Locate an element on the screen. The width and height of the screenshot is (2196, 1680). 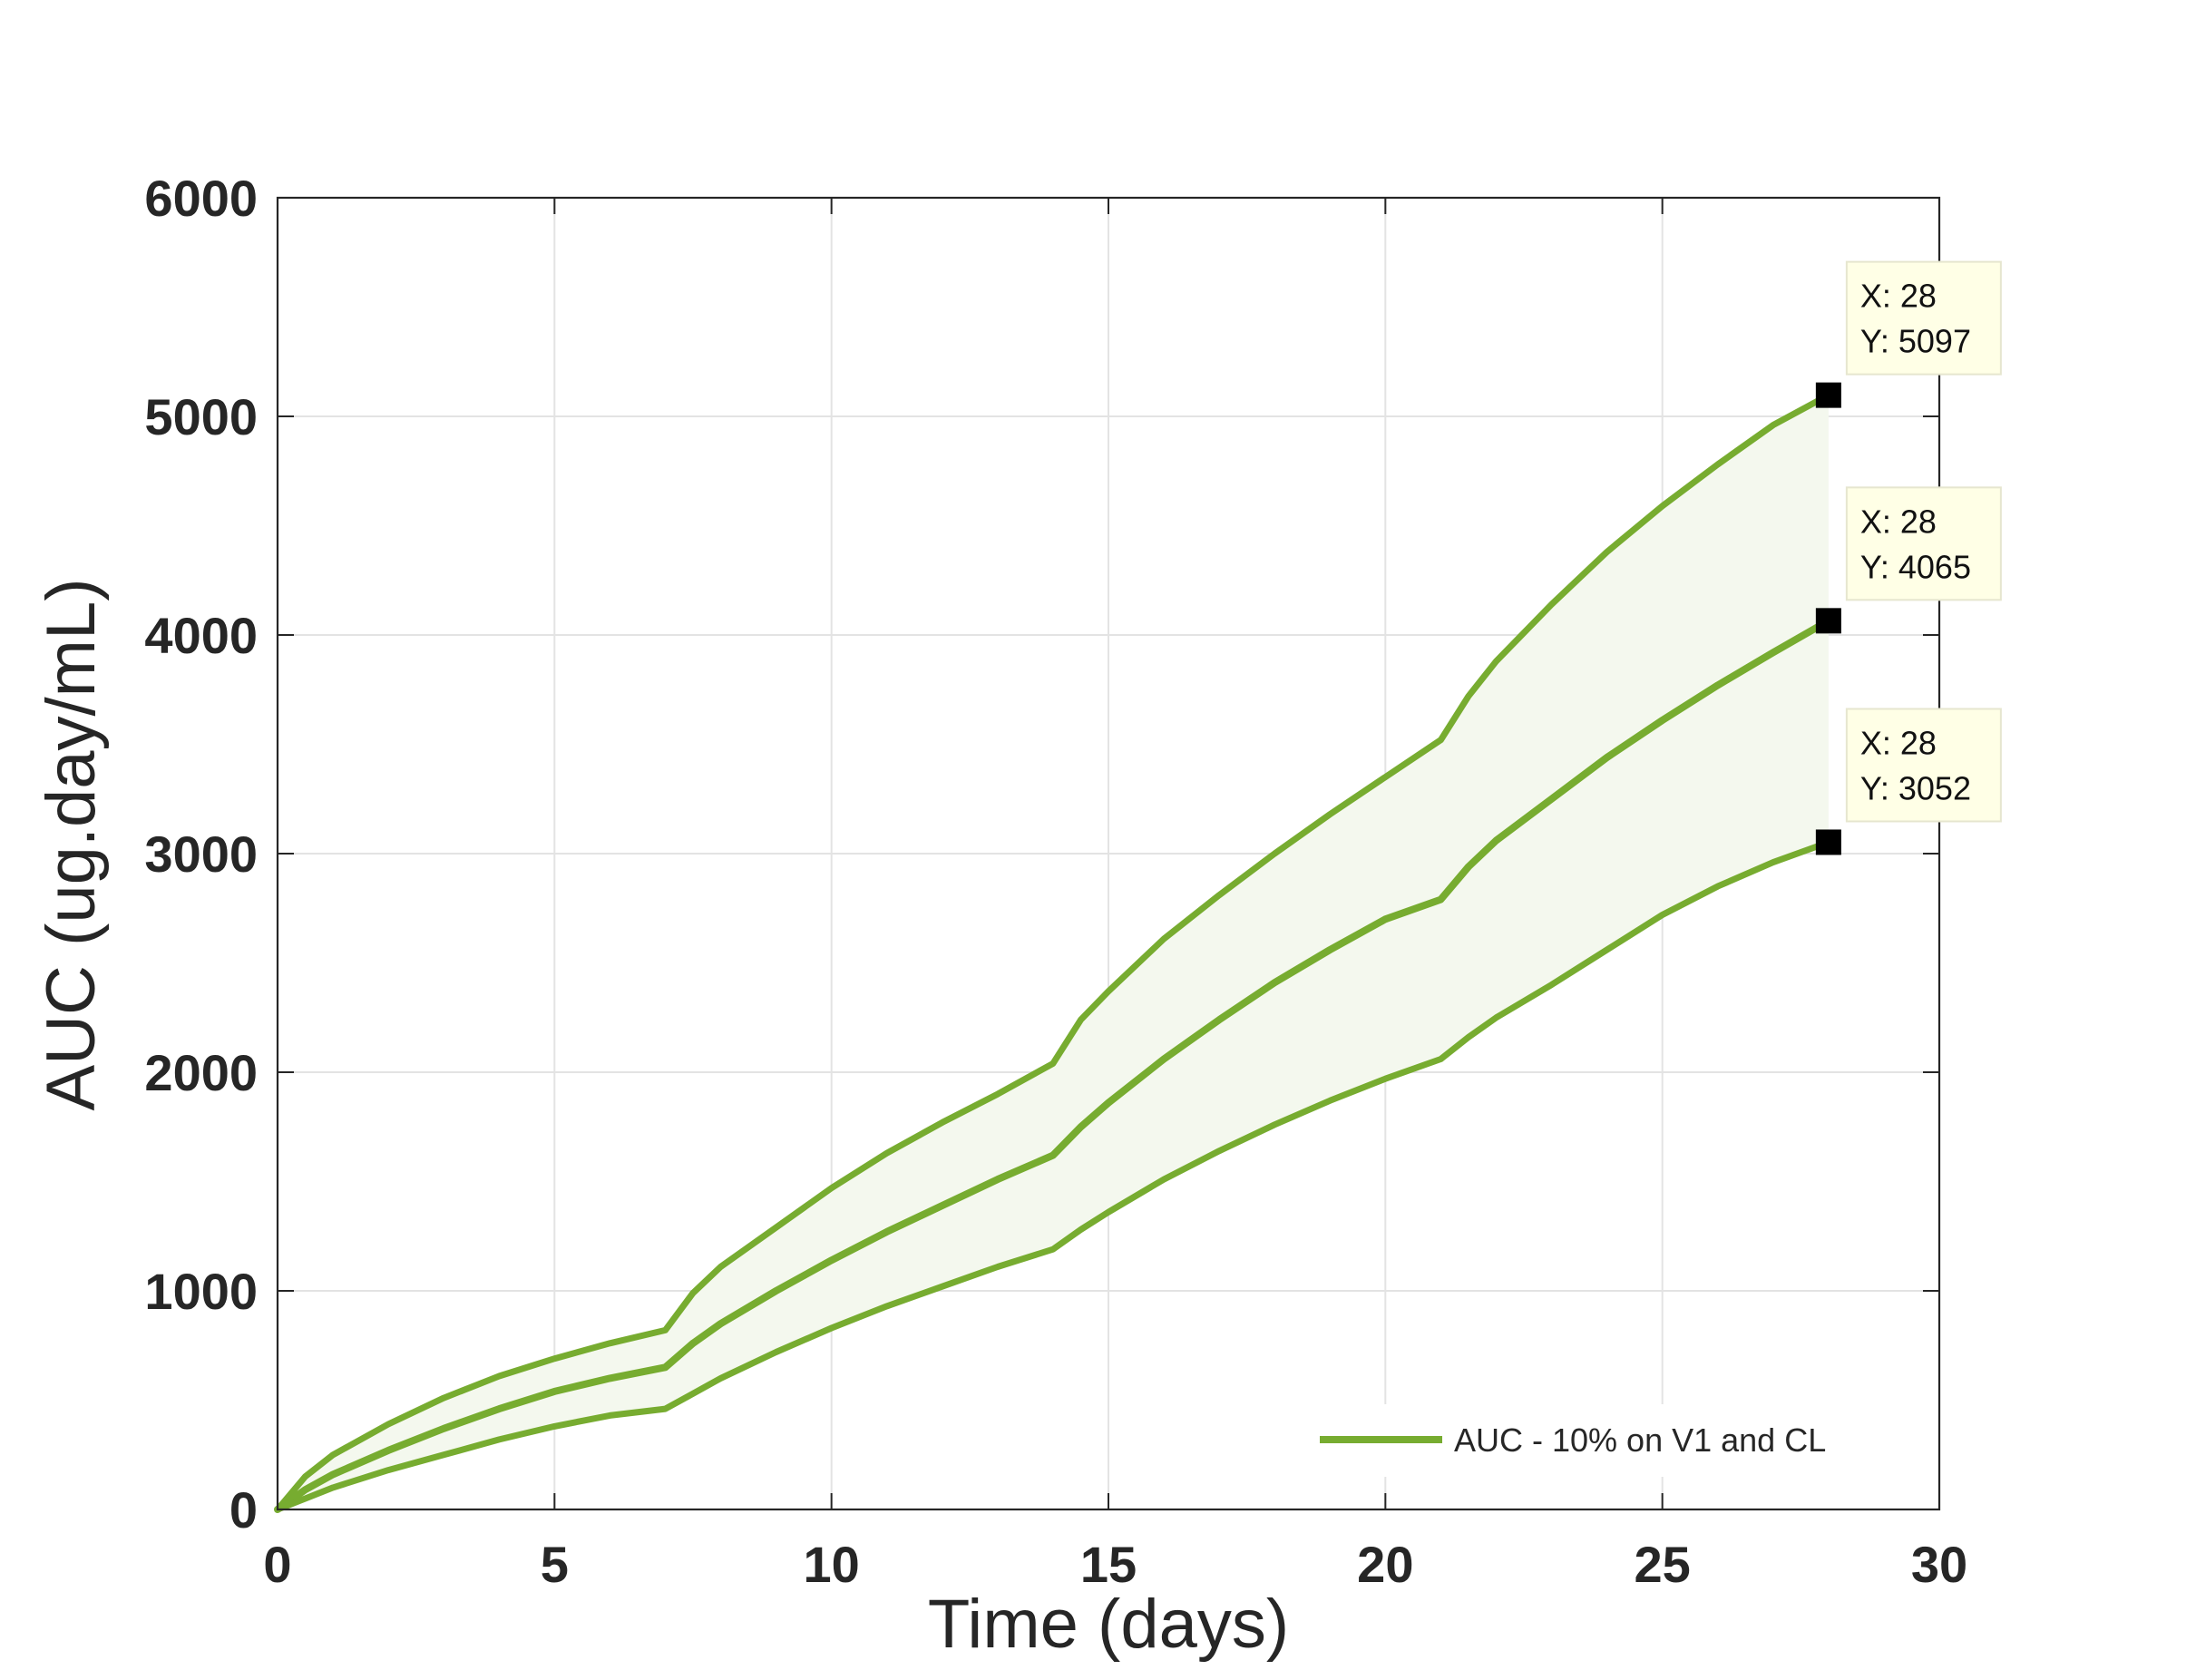
y-tick-label: 5000 is located at coordinates (201, 417).